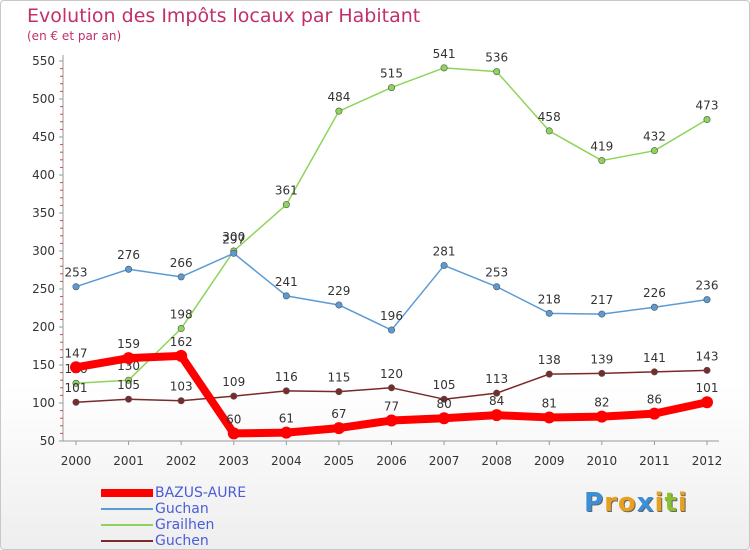 The width and height of the screenshot is (750, 550). I want to click on y-tick-label: 50, so click(47, 441).